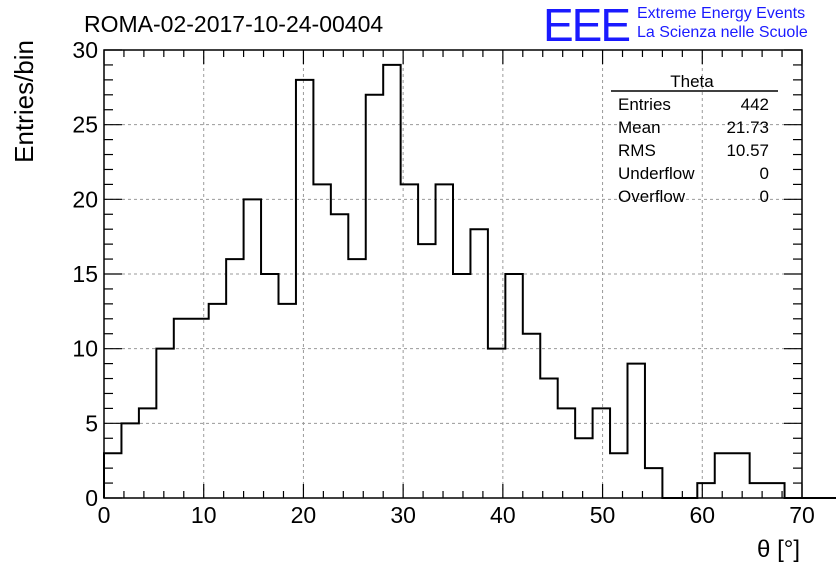  What do you see at coordinates (692, 81) in the screenshot?
I see `stats-box-title: Theta` at bounding box center [692, 81].